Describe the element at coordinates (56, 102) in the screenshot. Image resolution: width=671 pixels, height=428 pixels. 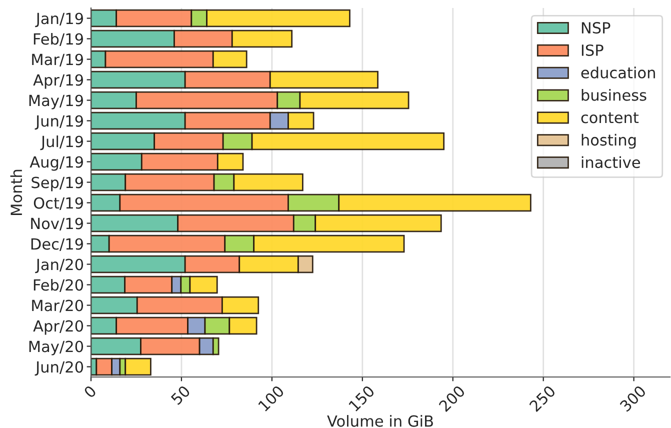
I see `y-tick-label: May/19` at that location.